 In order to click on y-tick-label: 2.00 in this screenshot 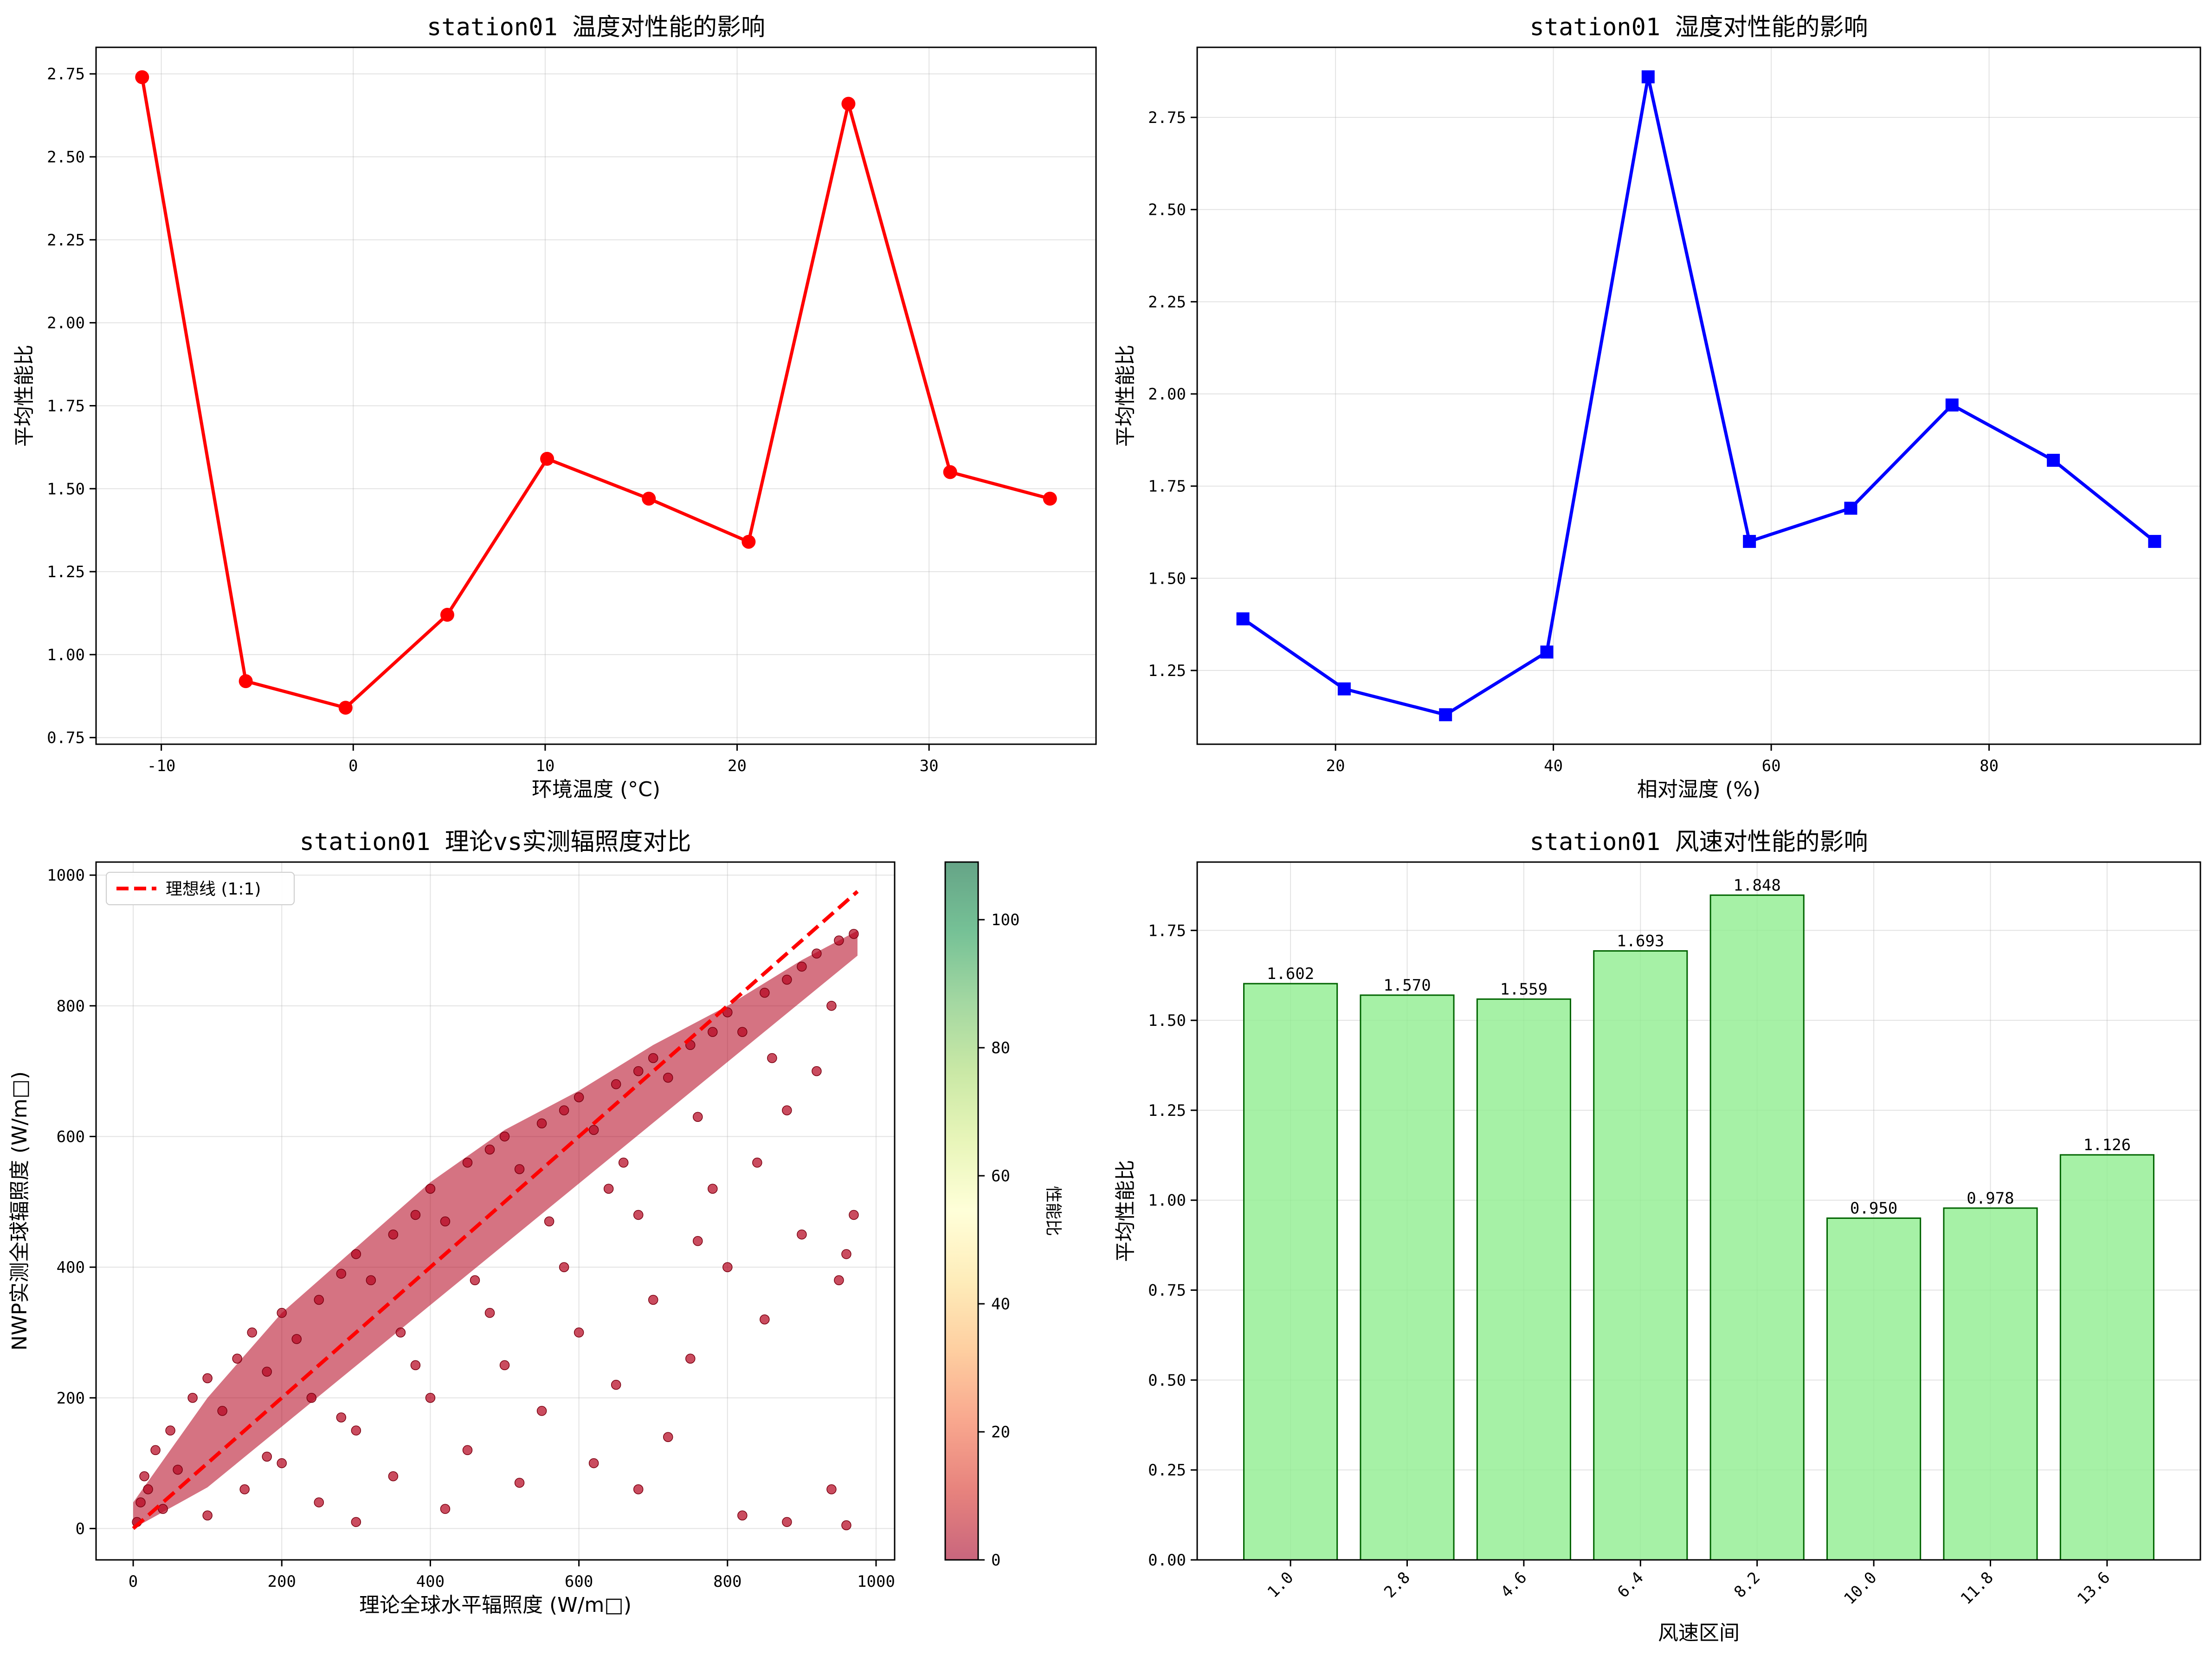, I will do `click(1167, 394)`.